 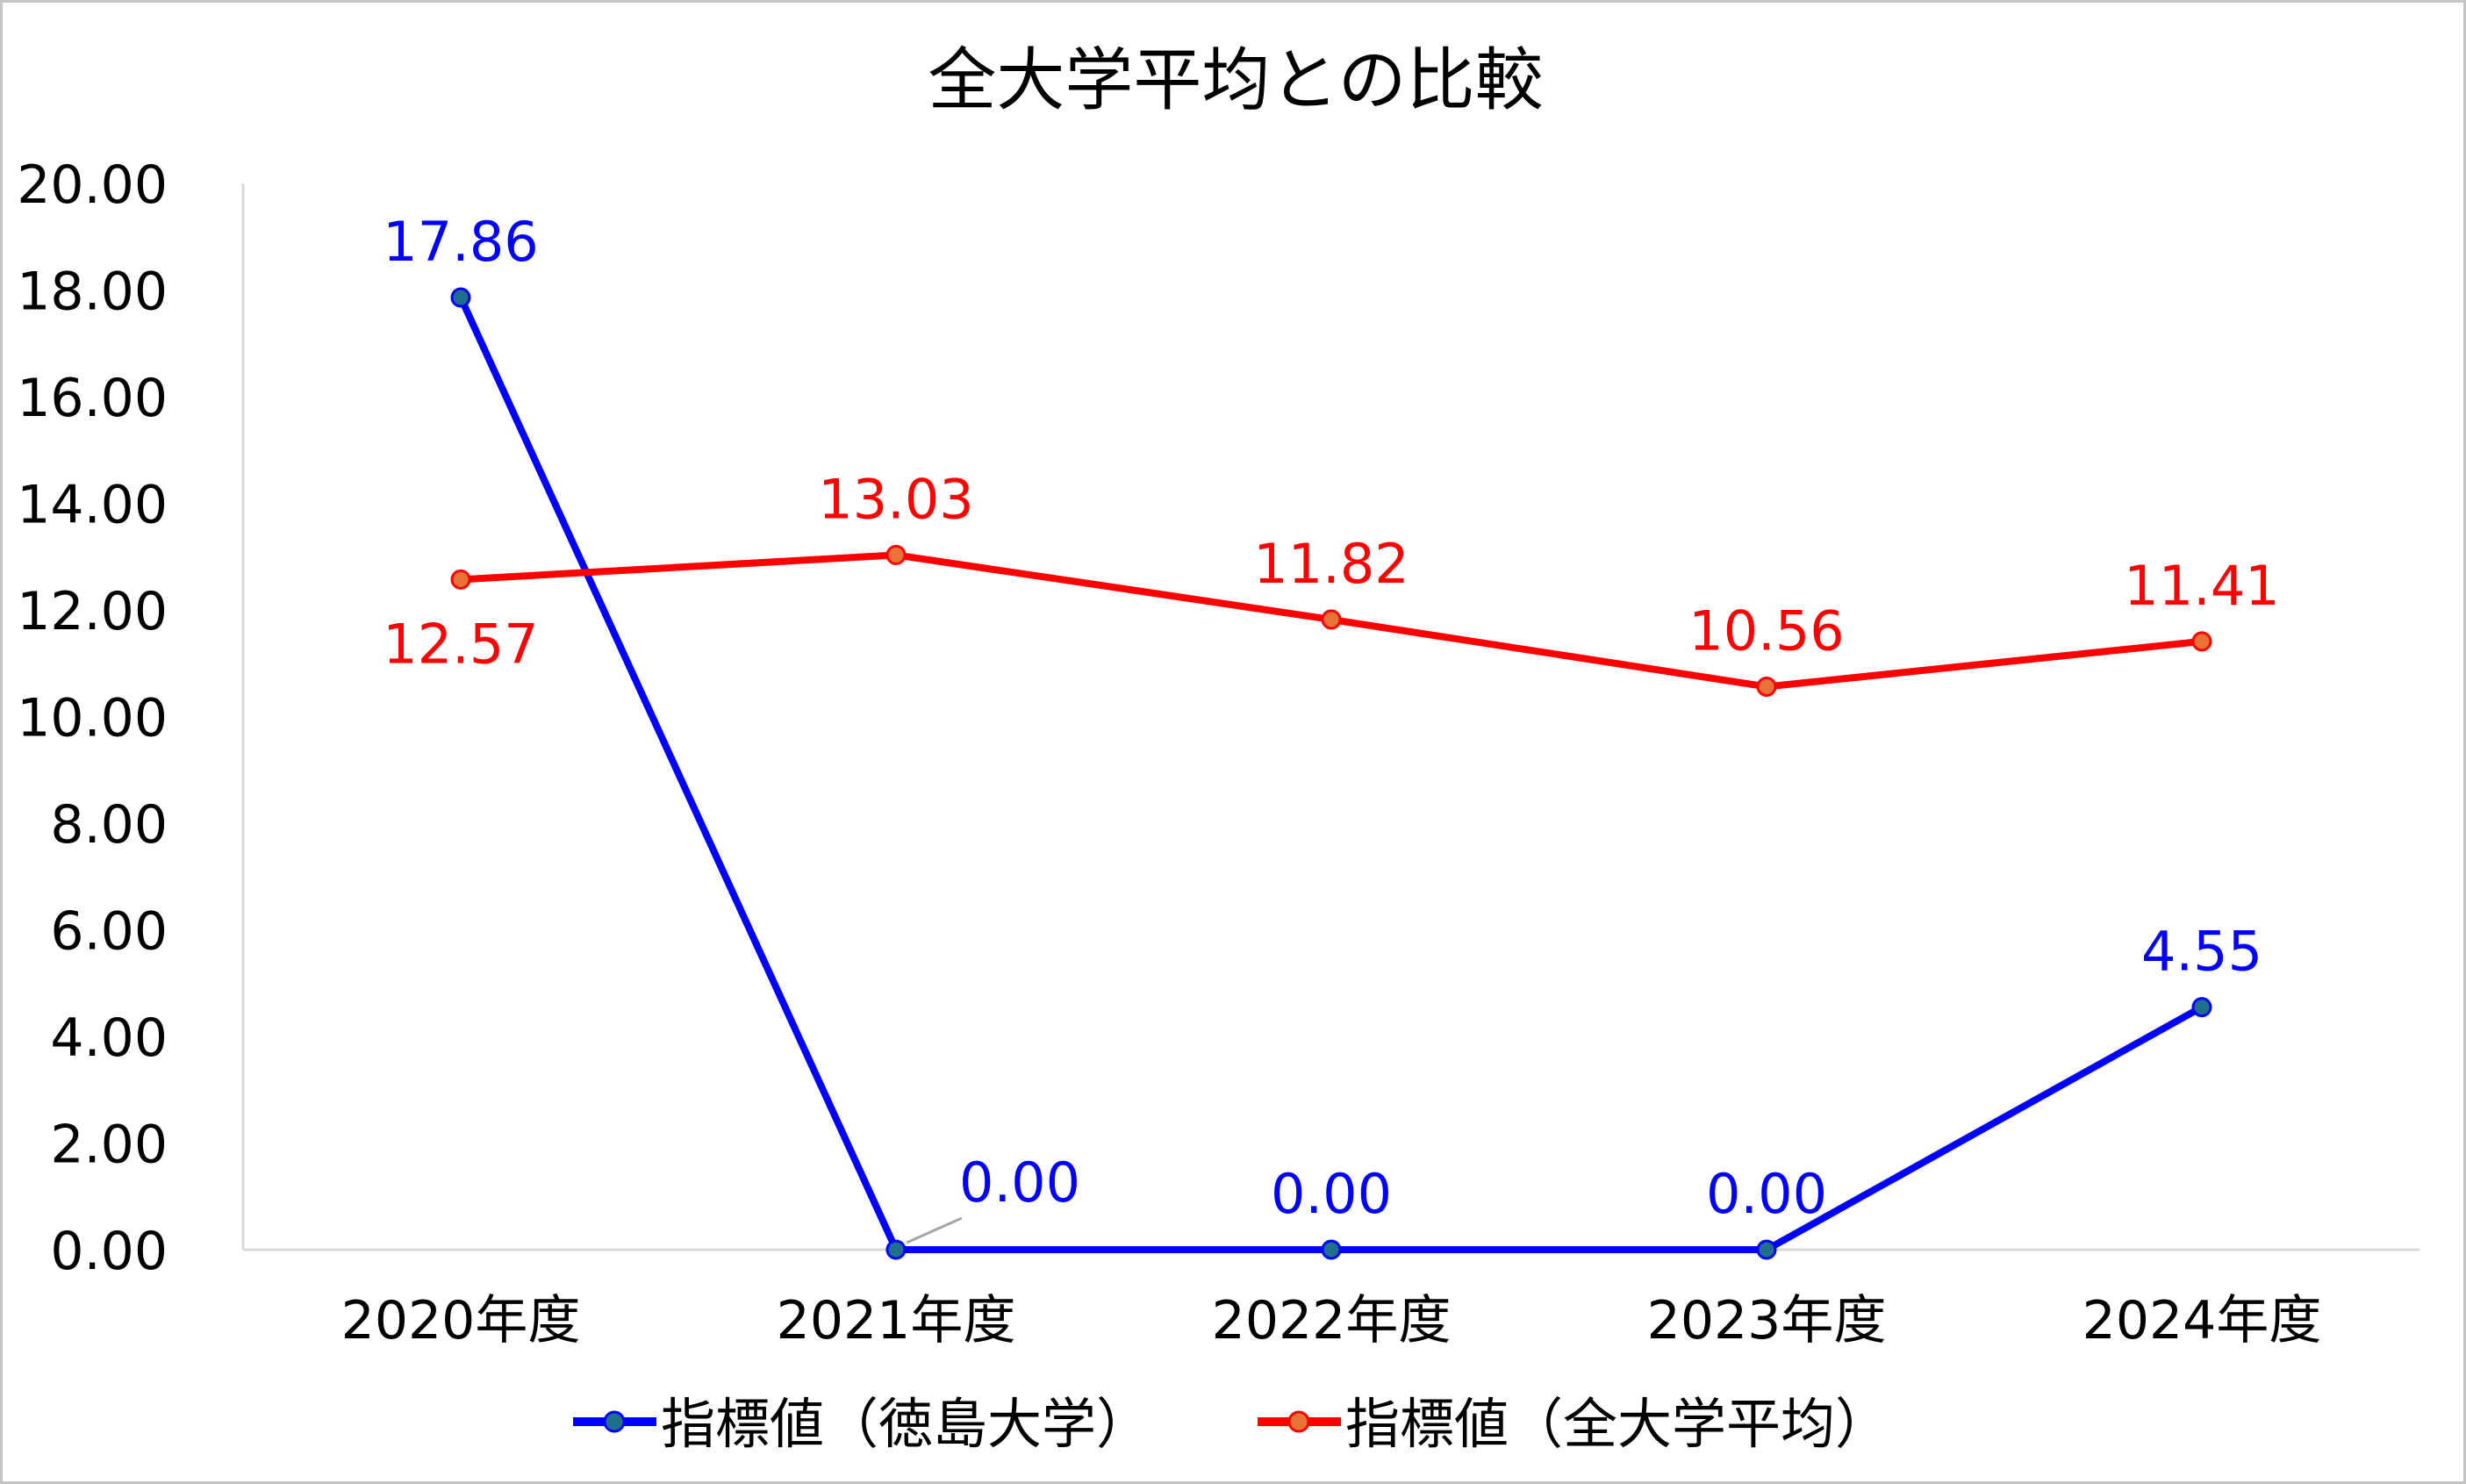 I want to click on y-tick-label: 18.00, so click(x=92, y=292).